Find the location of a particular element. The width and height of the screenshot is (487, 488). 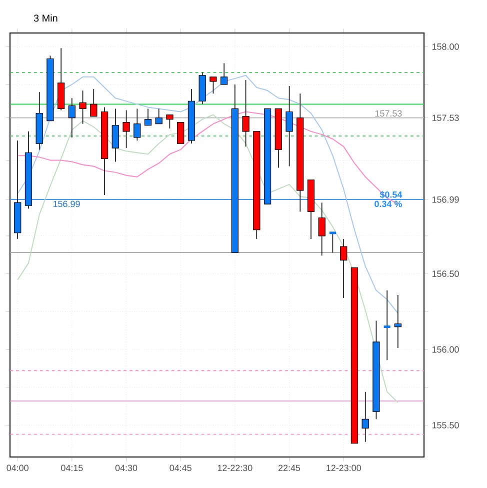

annotation: 0.34 % is located at coordinates (388, 204).